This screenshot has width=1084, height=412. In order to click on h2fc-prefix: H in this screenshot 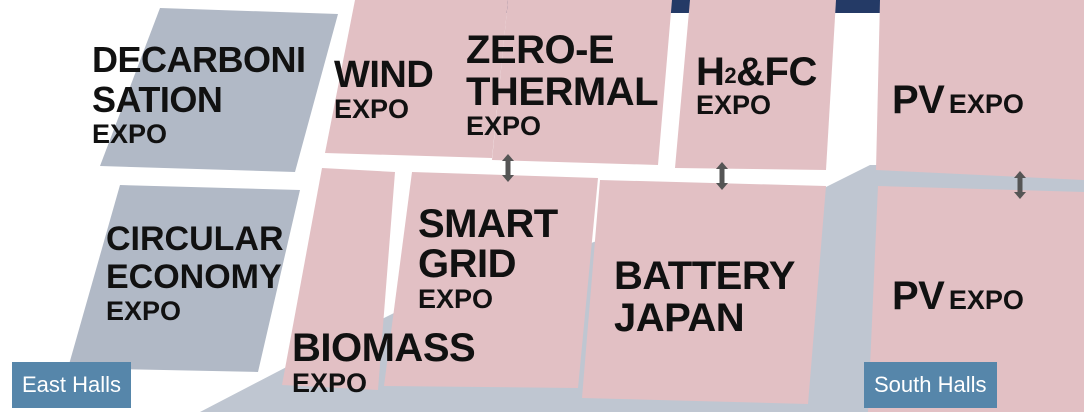, I will do `click(710, 72)`.